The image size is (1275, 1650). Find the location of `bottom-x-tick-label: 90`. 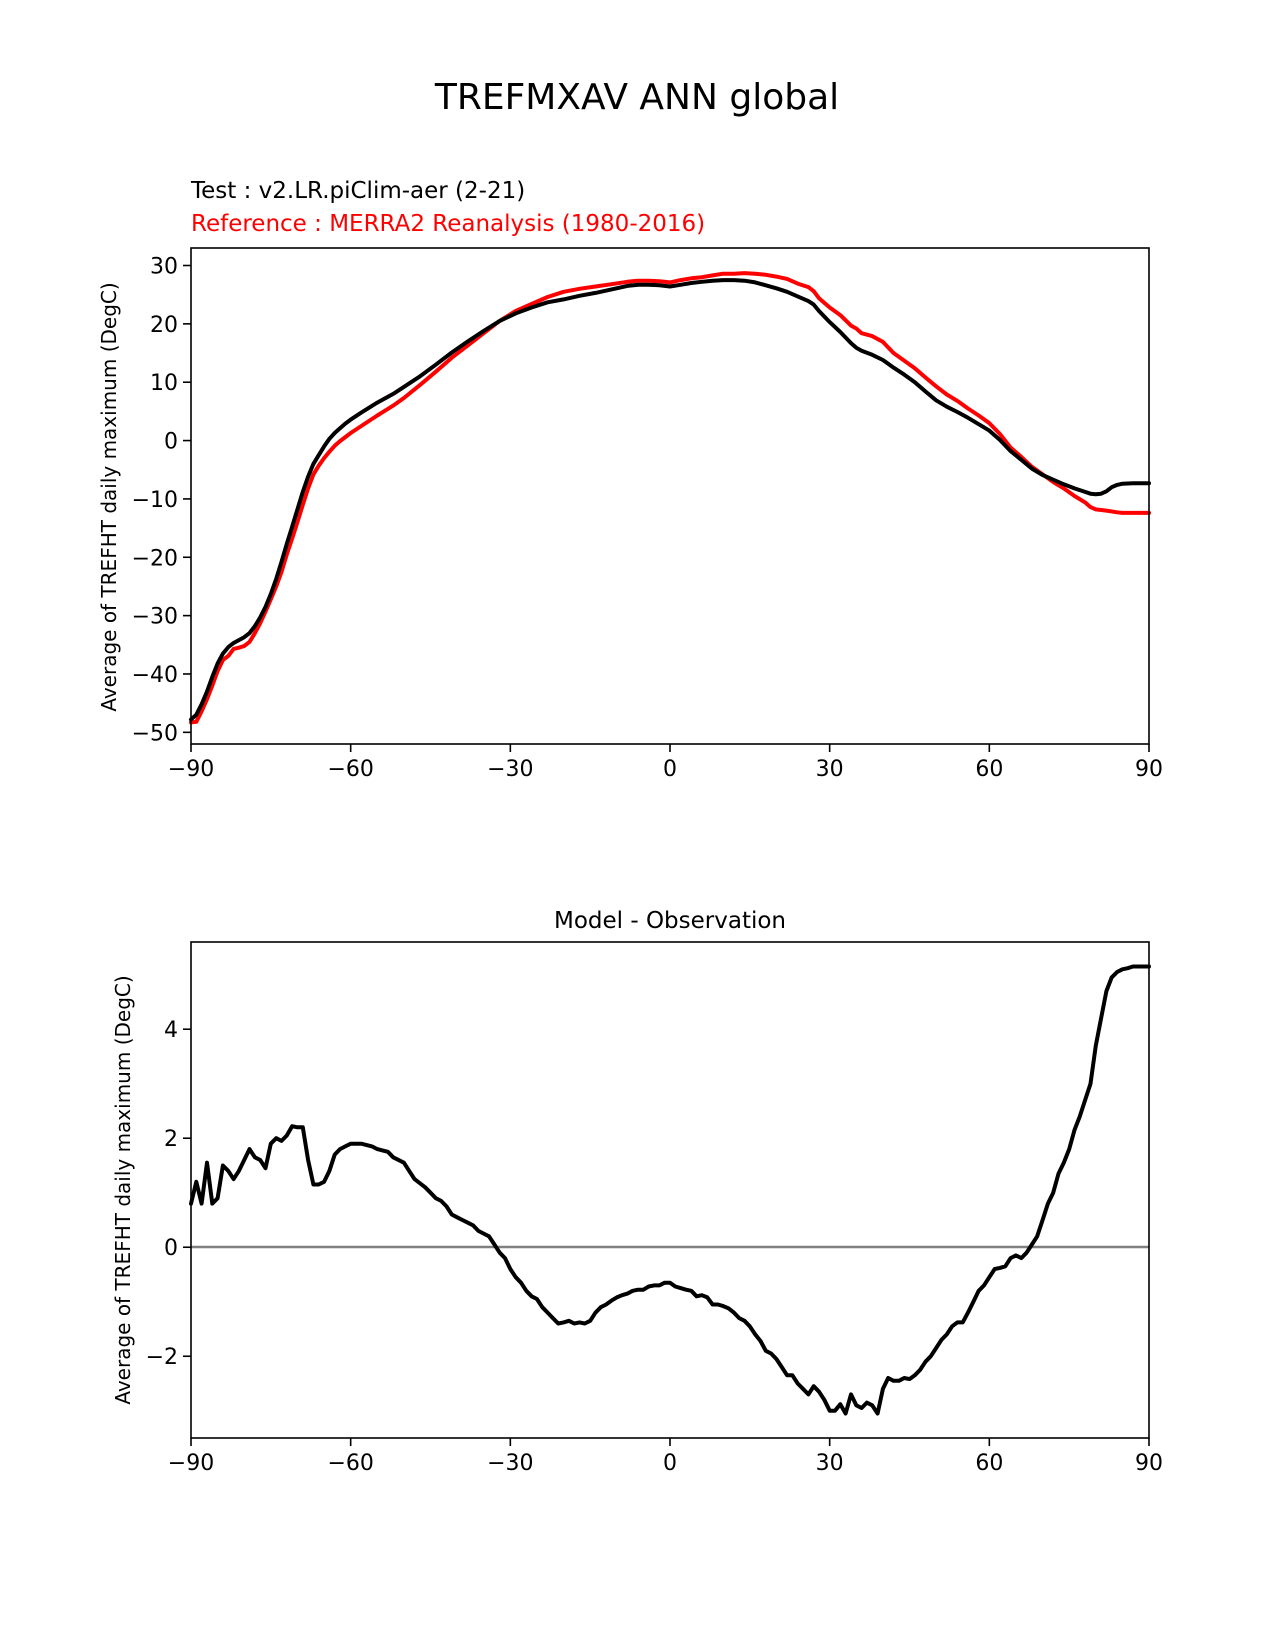

bottom-x-tick-label: 90 is located at coordinates (1149, 1463).